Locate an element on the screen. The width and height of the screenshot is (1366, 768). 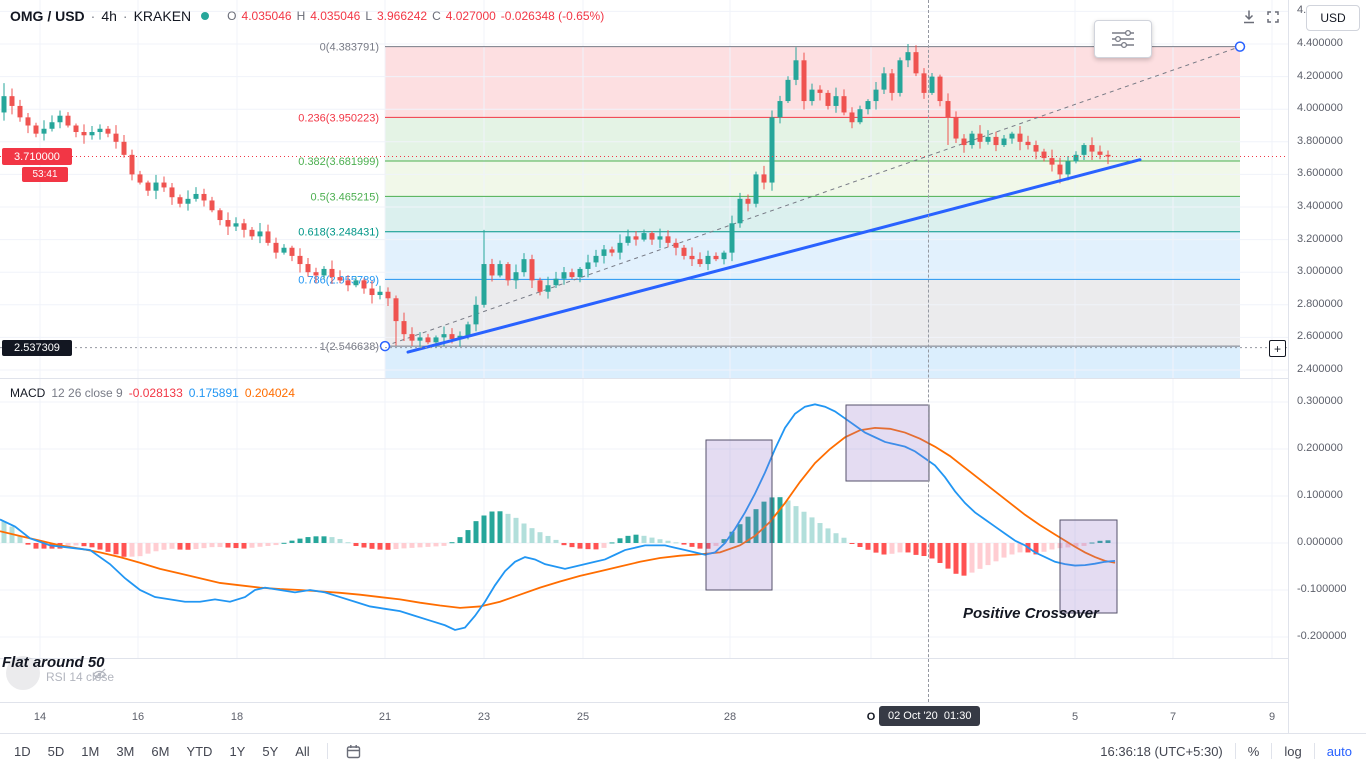
range-button-ytd: YTD is located at coordinates (199, 751).